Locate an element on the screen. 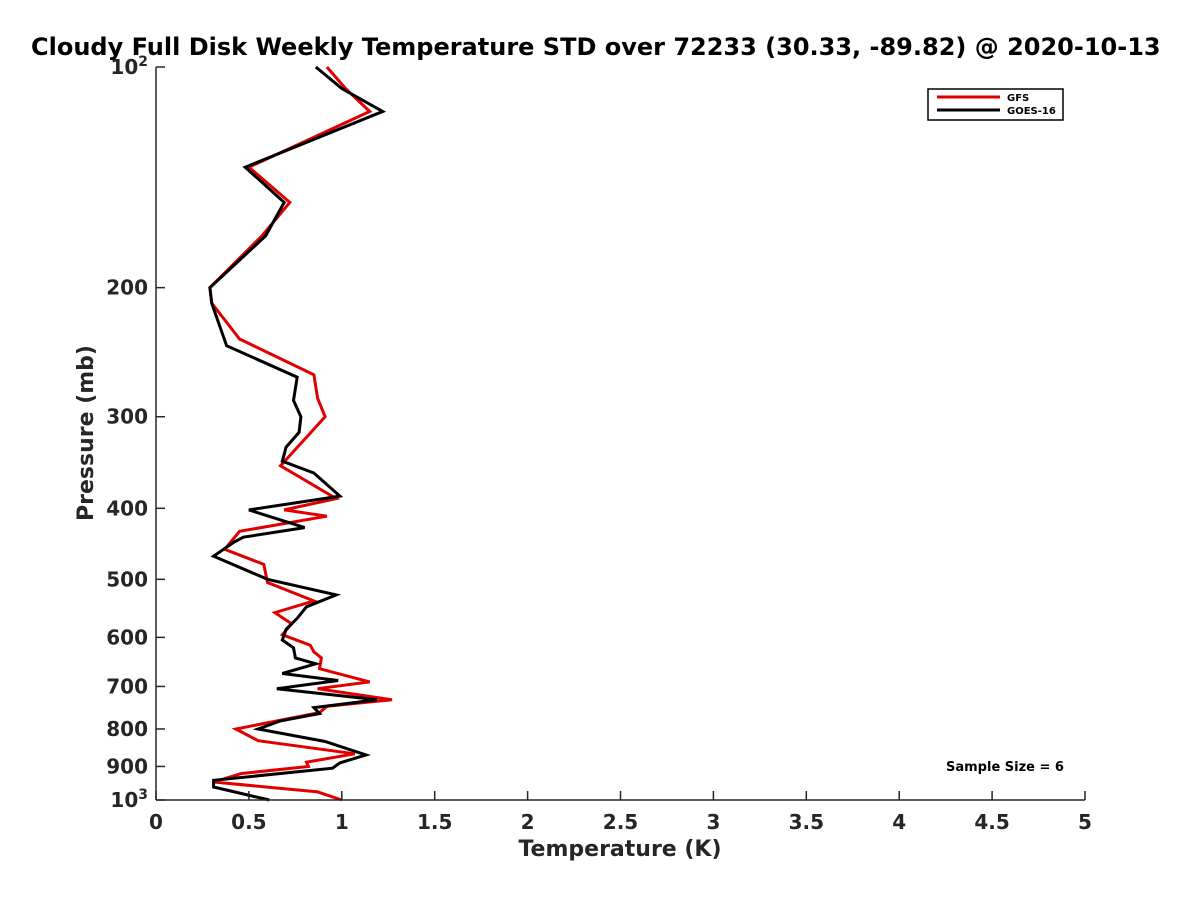  x-axis: 0 0.5 1 1.5 2 2.5 3 3.5 4 4.5 5 is located at coordinates (620, 812).